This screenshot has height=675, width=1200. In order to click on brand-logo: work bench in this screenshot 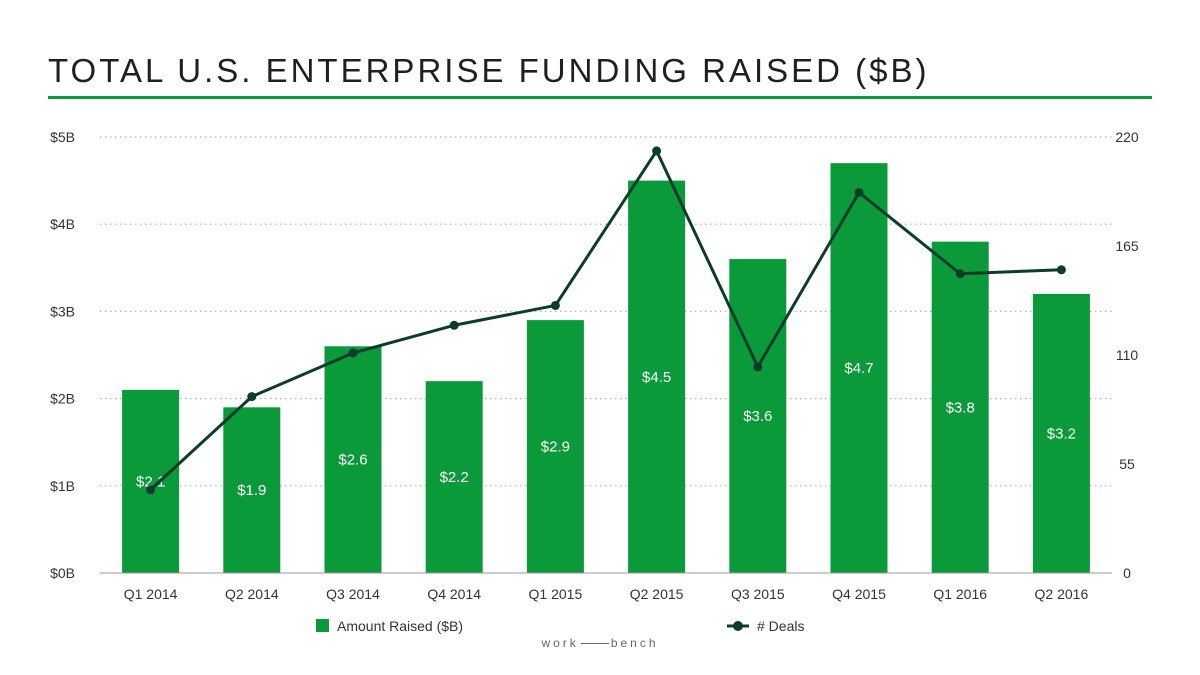, I will do `click(600, 643)`.